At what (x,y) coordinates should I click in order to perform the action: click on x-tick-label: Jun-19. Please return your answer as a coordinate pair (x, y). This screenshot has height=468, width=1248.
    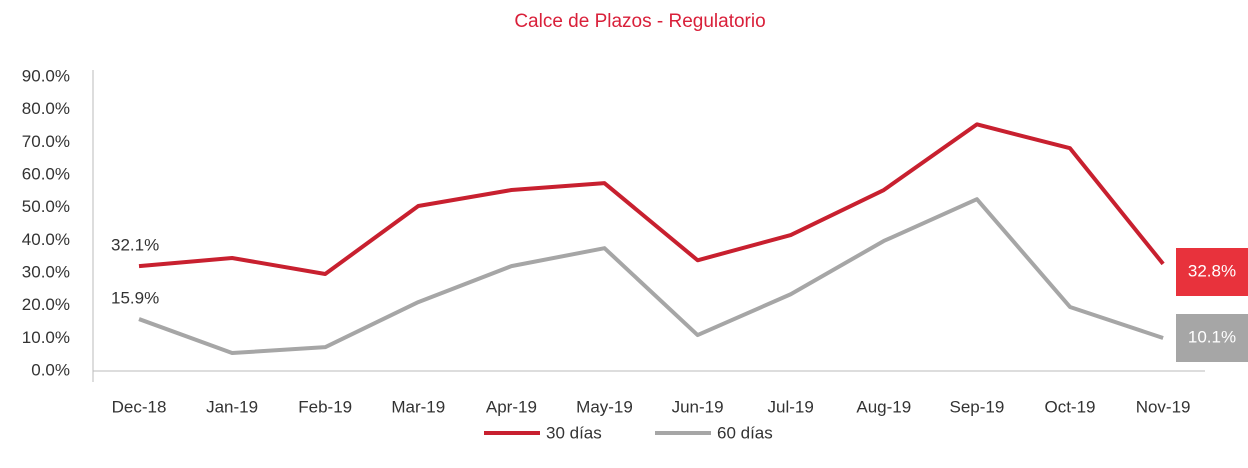
    Looking at the image, I should click on (698, 406).